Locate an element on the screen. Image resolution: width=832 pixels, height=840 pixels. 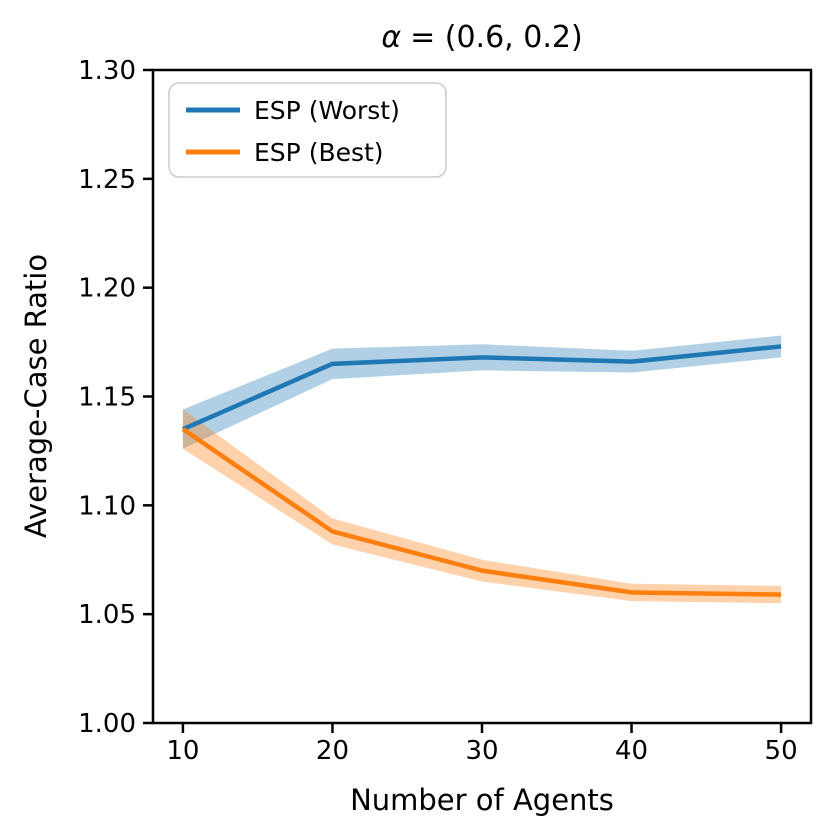
x-tick-label: 20 is located at coordinates (332, 751).